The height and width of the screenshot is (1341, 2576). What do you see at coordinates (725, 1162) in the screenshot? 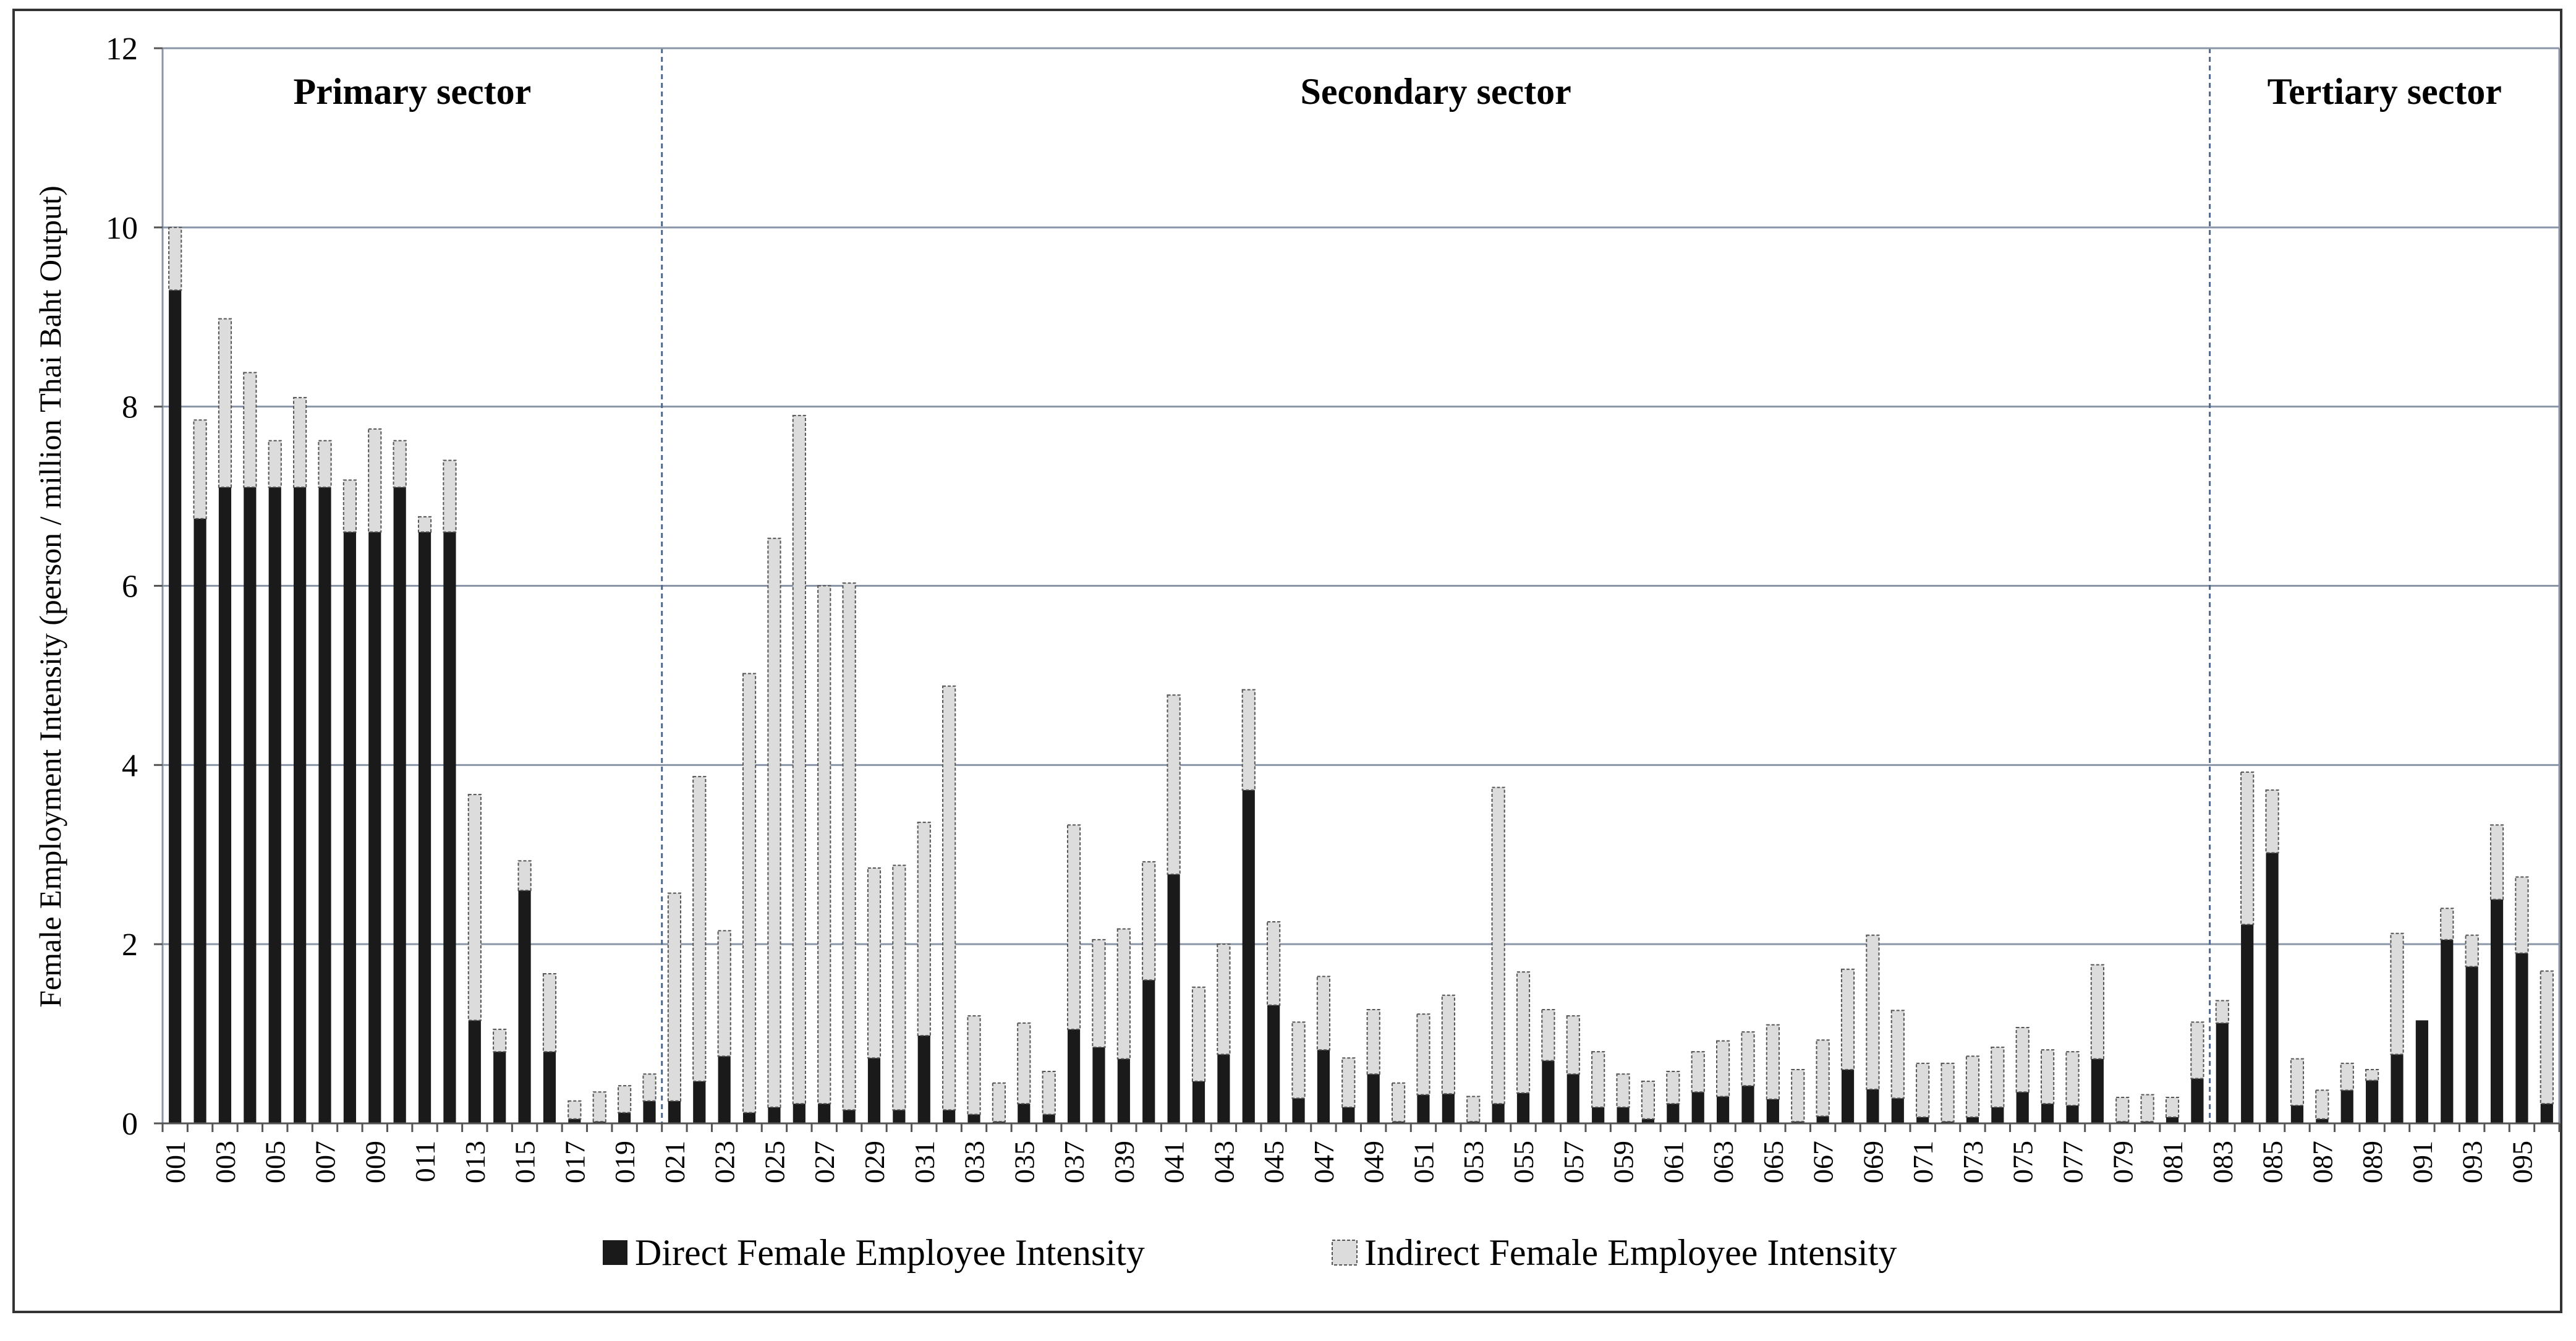
I see `x-tick-label: 023` at bounding box center [725, 1162].